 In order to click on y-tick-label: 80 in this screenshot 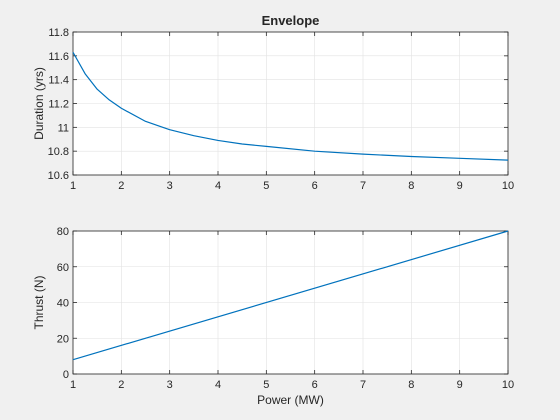, I will do `click(63, 232)`.